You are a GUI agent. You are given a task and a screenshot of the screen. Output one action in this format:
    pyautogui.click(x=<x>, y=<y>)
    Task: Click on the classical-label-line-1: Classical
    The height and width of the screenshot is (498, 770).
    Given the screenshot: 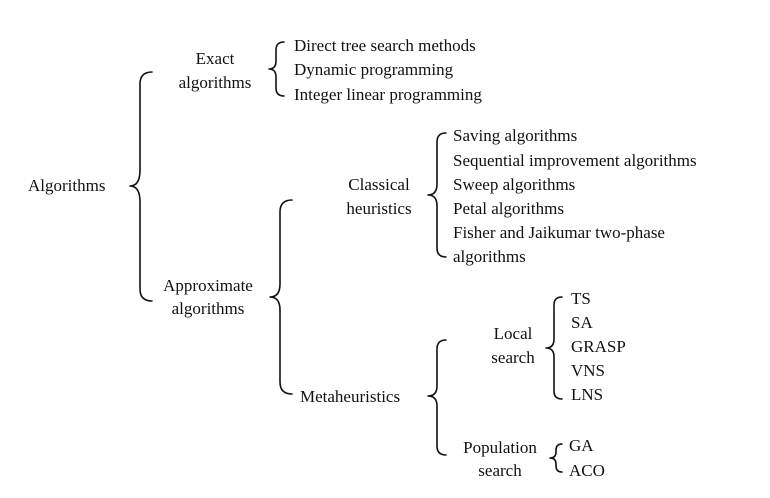 What is the action you would take?
    pyautogui.click(x=379, y=184)
    